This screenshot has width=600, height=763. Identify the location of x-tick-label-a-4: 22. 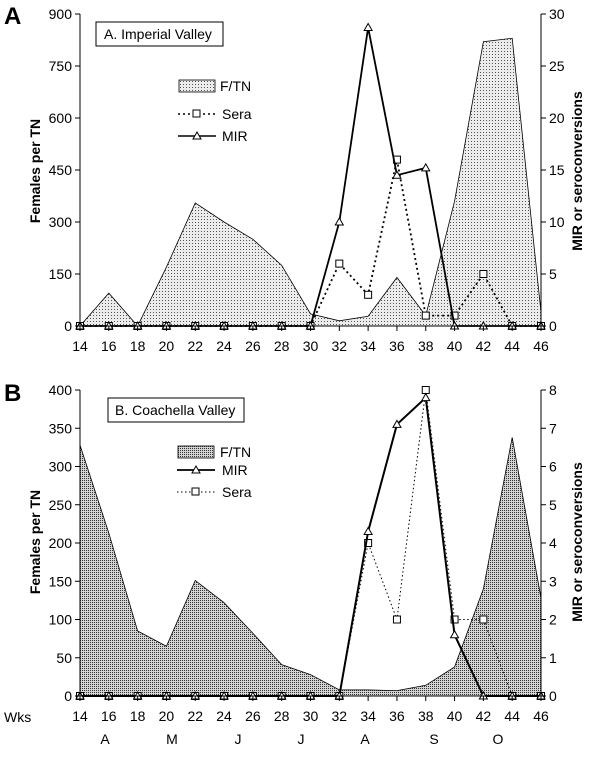
(195, 346).